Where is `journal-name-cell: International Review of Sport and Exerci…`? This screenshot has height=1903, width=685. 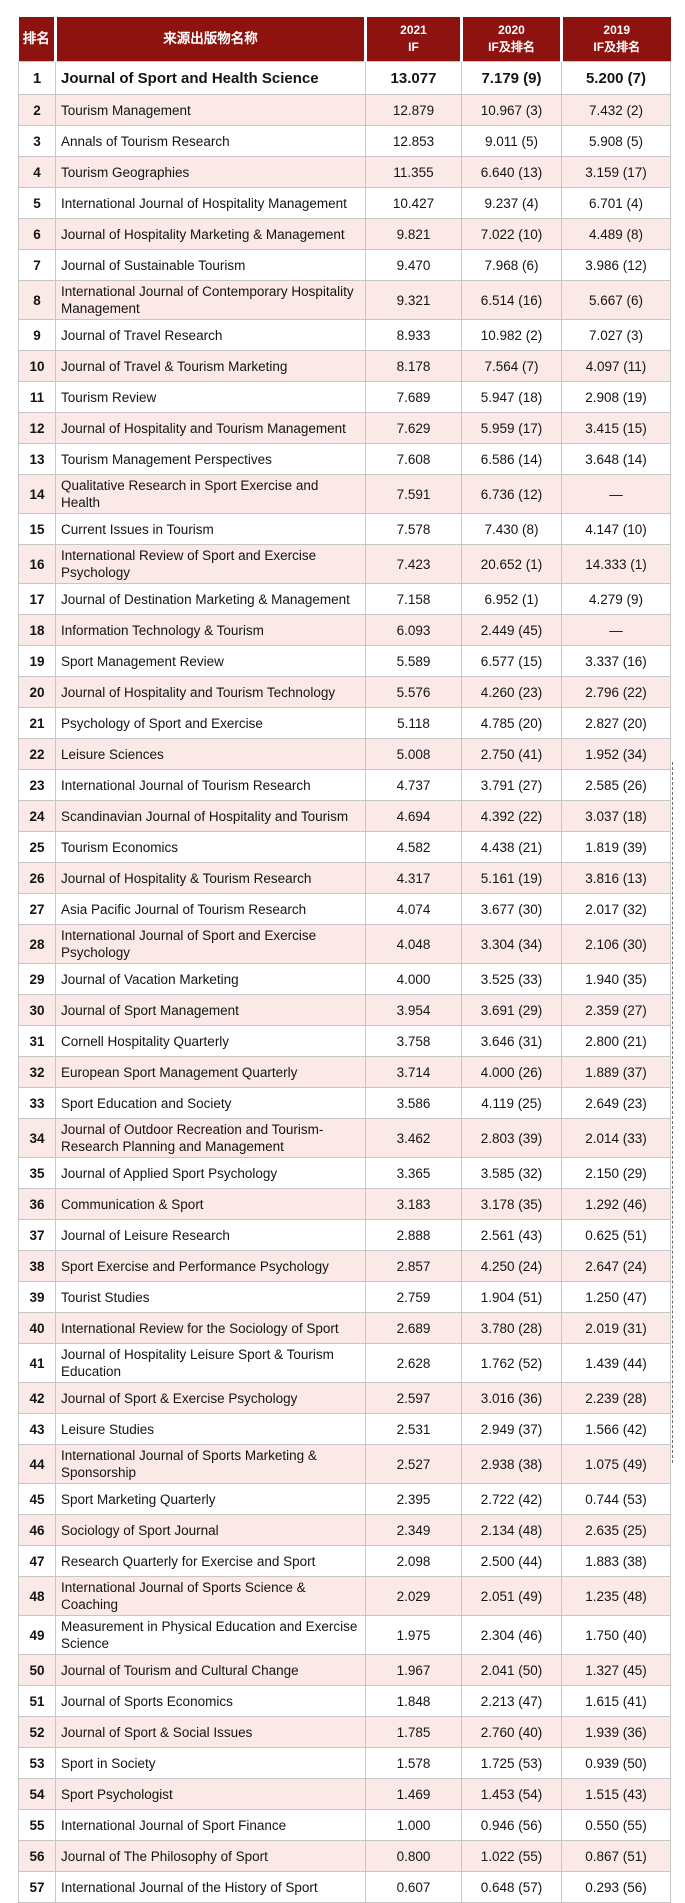
journal-name-cell: International Review of Sport and Exerci… is located at coordinates (210, 564).